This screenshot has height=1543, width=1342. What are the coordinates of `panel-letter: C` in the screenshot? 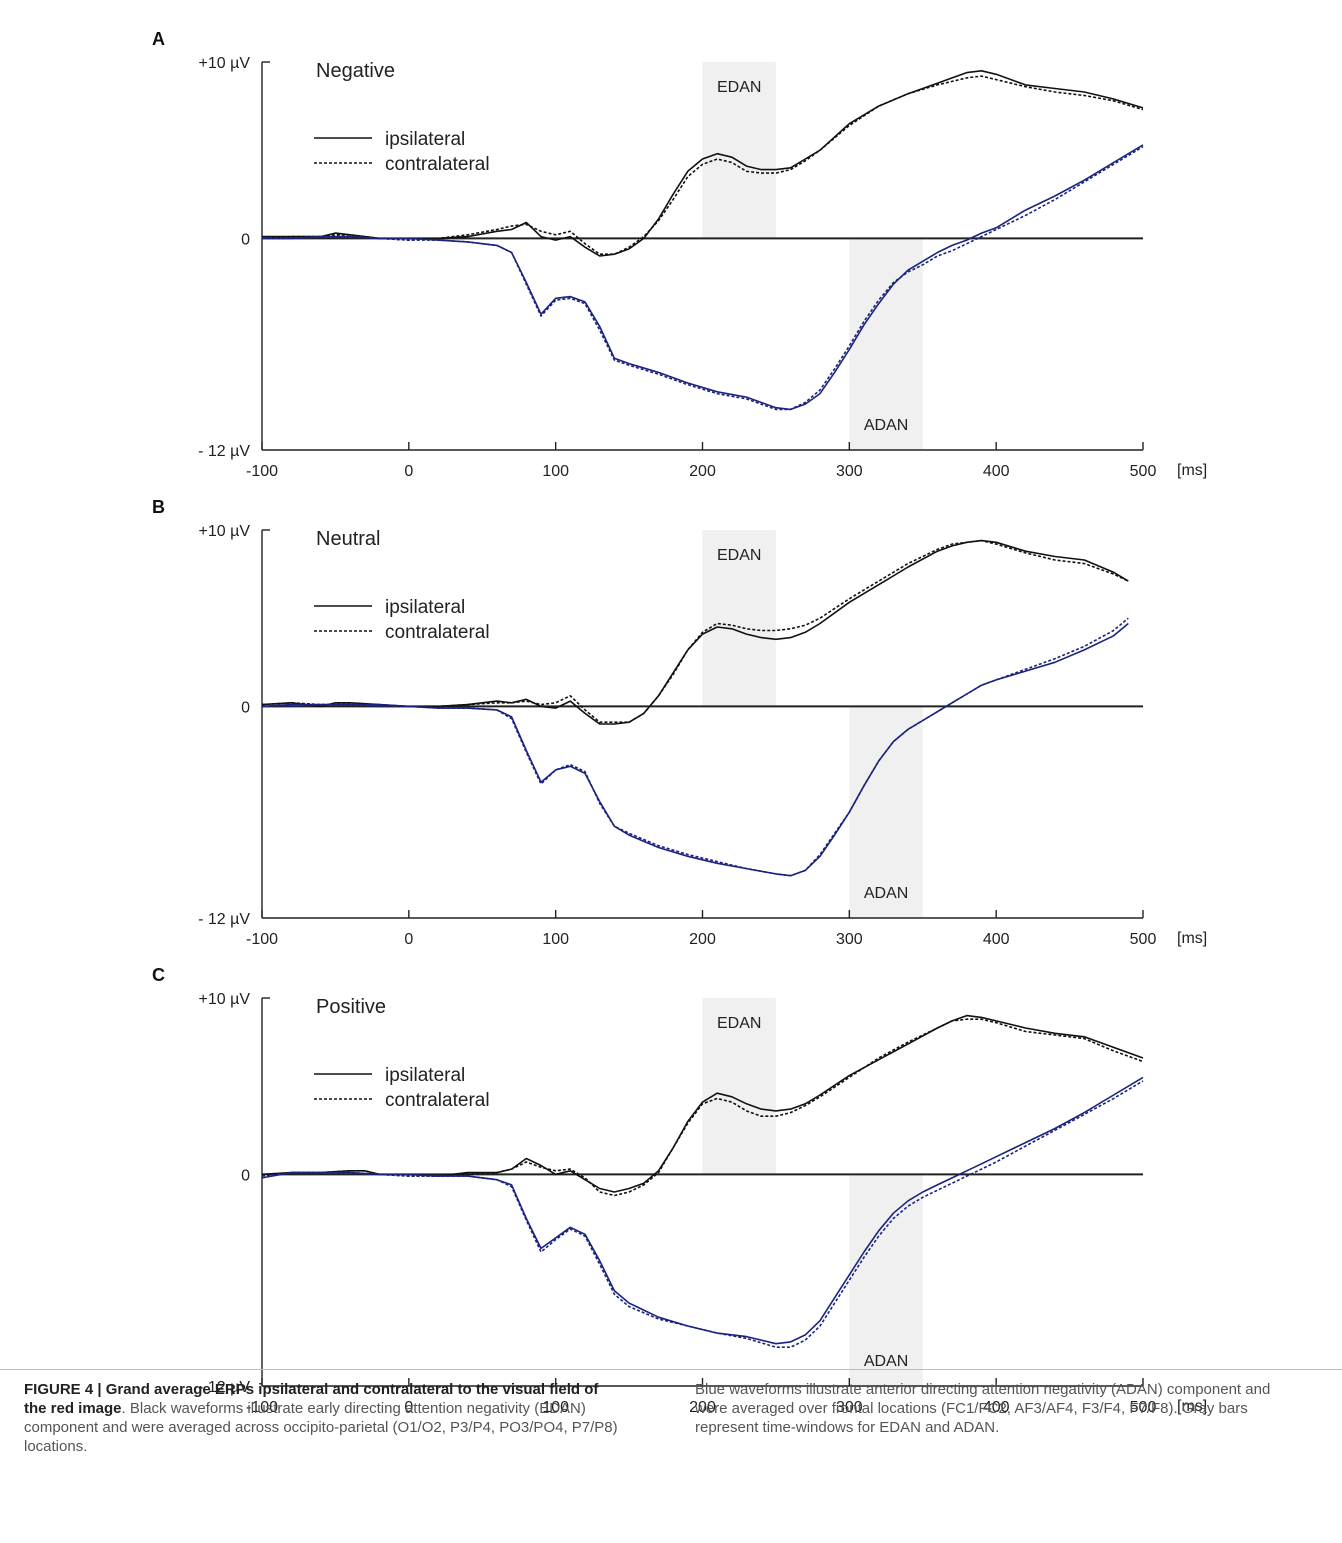 It's located at (158, 975).